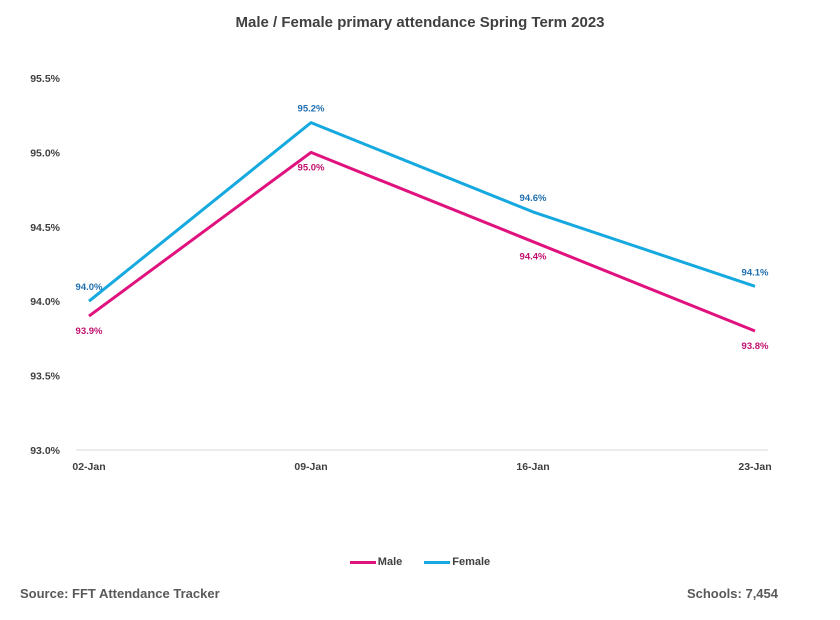 The width and height of the screenshot is (840, 620). I want to click on chart-legend: Male Female, so click(420, 562).